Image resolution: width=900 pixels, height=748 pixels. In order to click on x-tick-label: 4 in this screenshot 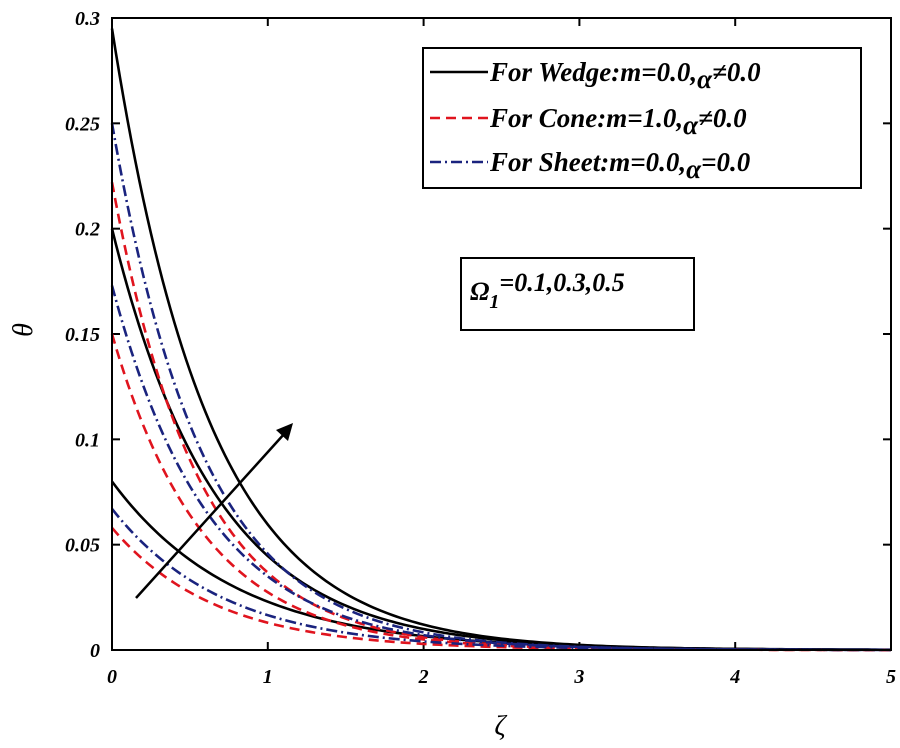, I will do `click(734, 677)`.